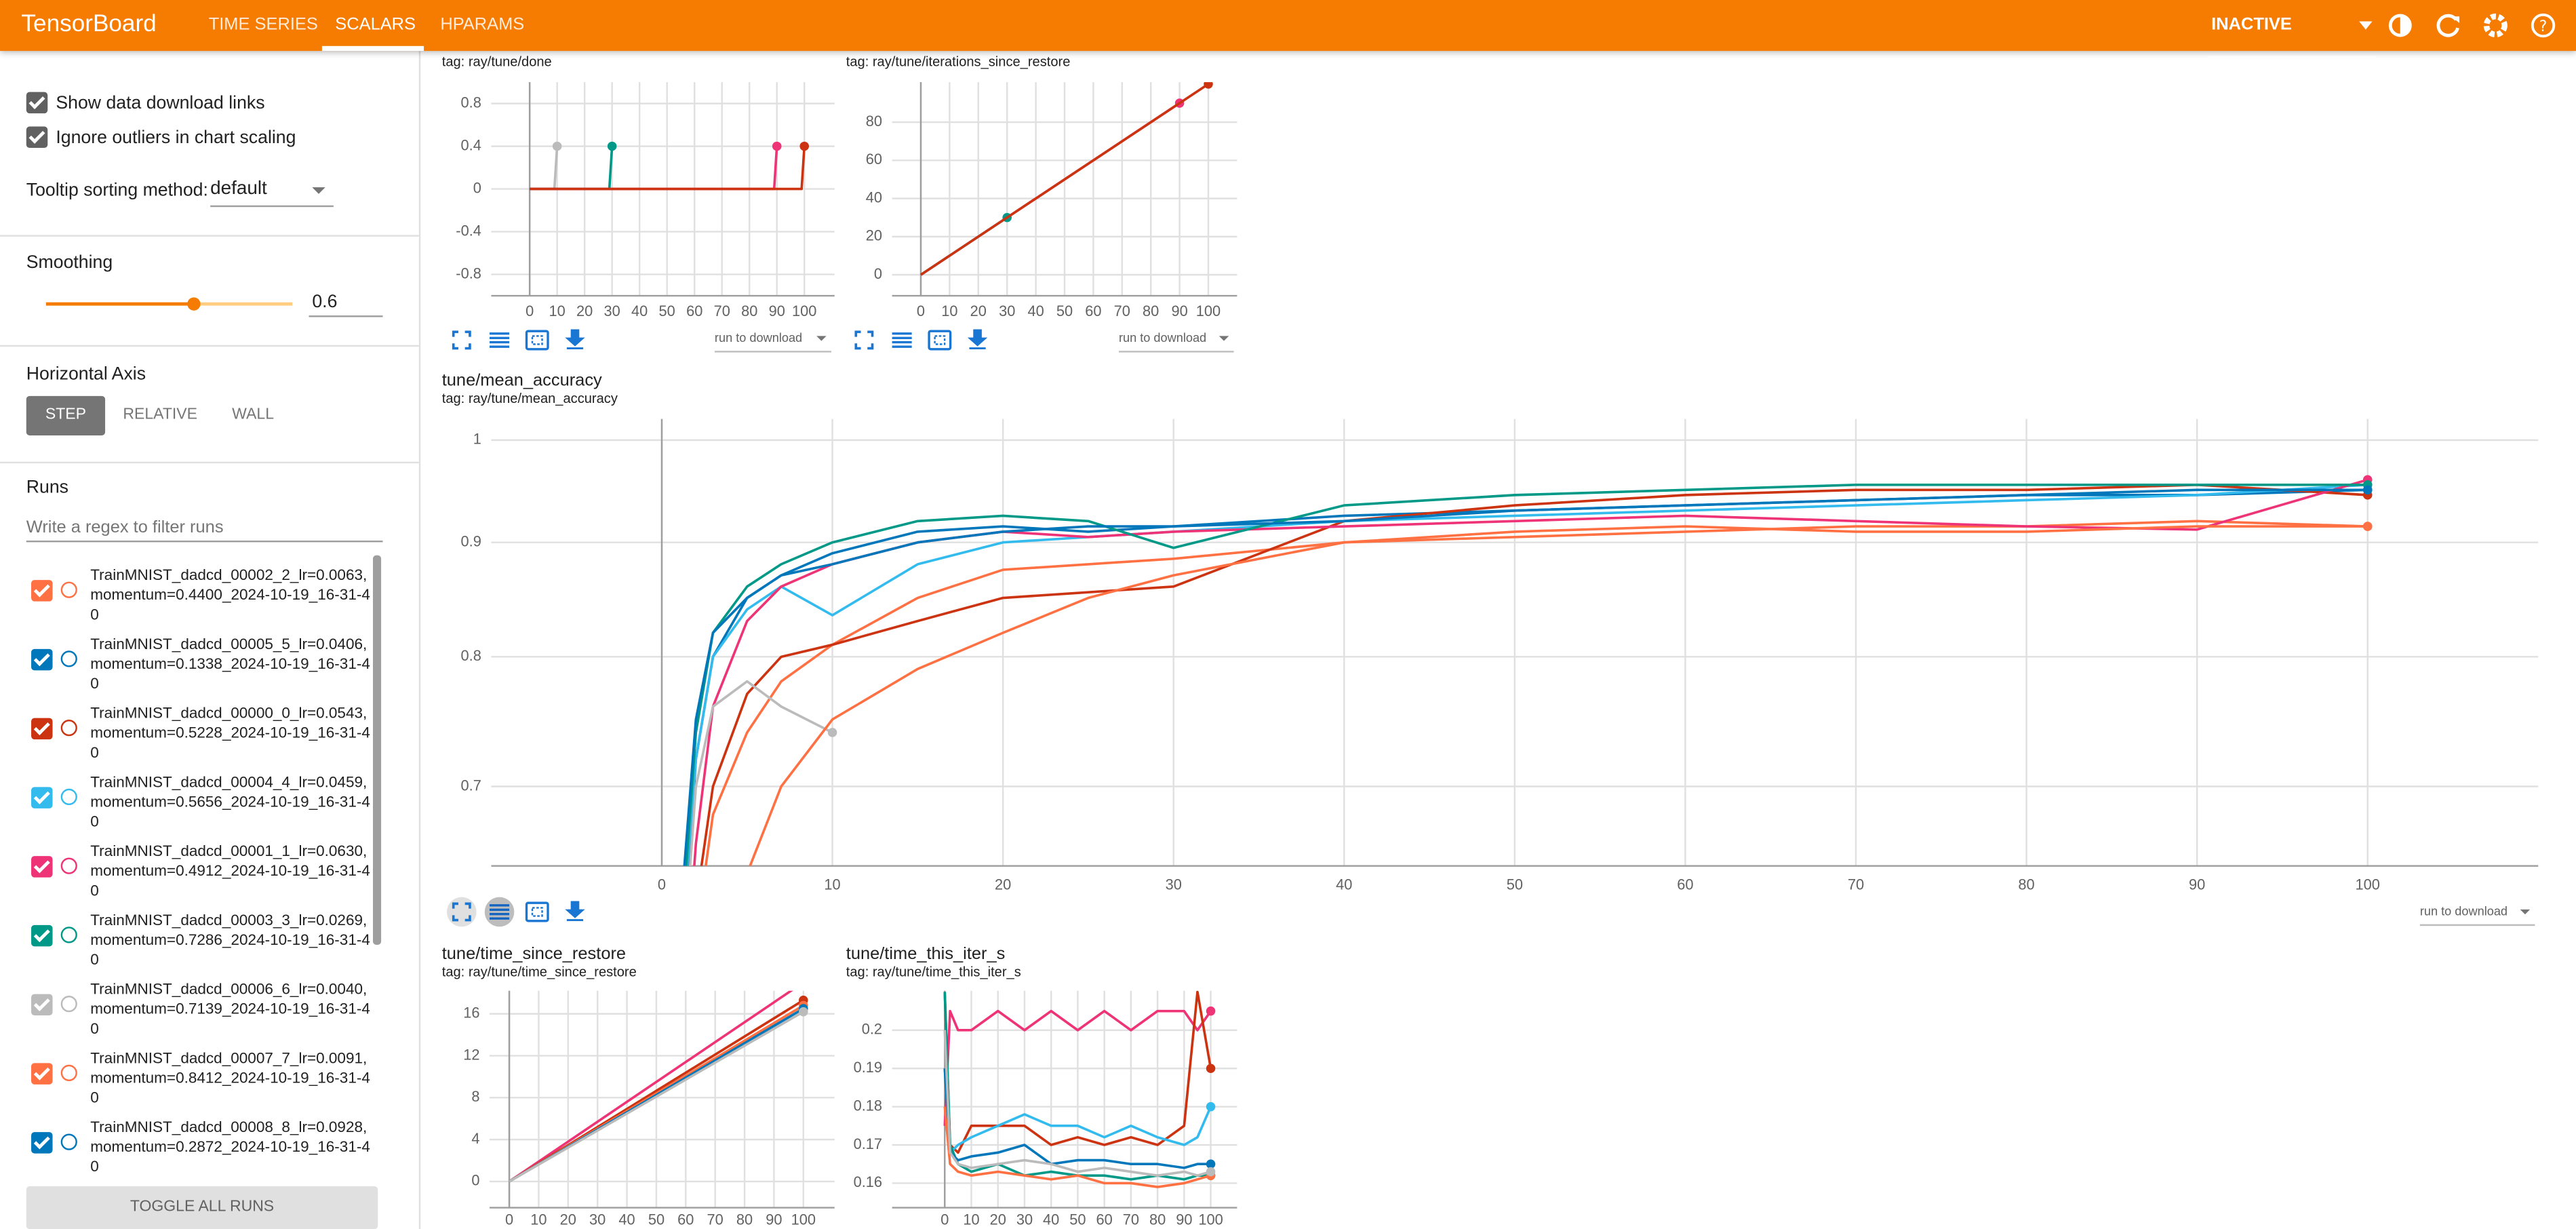 This screenshot has height=1229, width=2576. What do you see at coordinates (202, 1207) in the screenshot?
I see `toggle-runs-button: TOGGLE ALL RUNS` at bounding box center [202, 1207].